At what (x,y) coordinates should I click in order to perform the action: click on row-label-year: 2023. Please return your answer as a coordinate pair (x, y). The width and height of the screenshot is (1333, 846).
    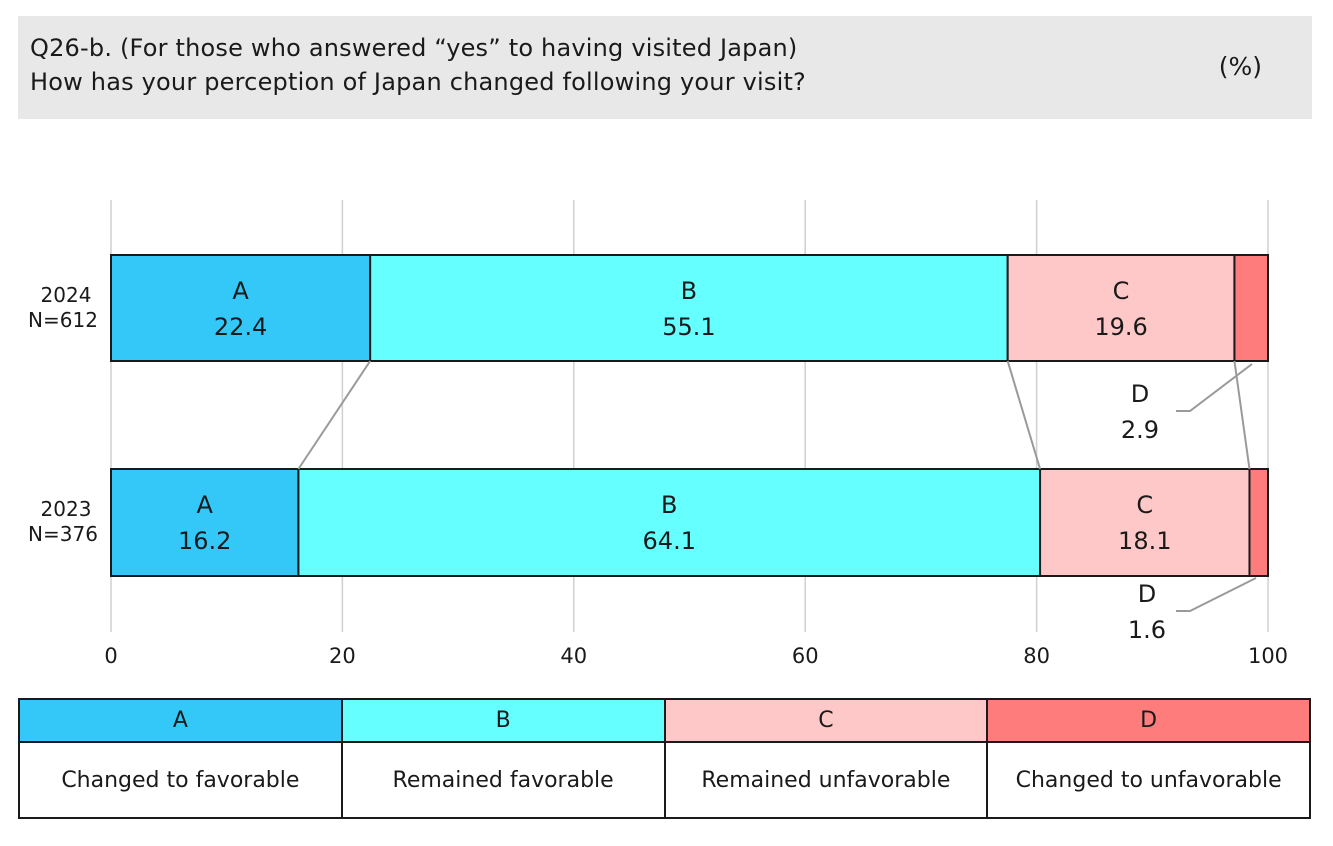
    Looking at the image, I should click on (66, 509).